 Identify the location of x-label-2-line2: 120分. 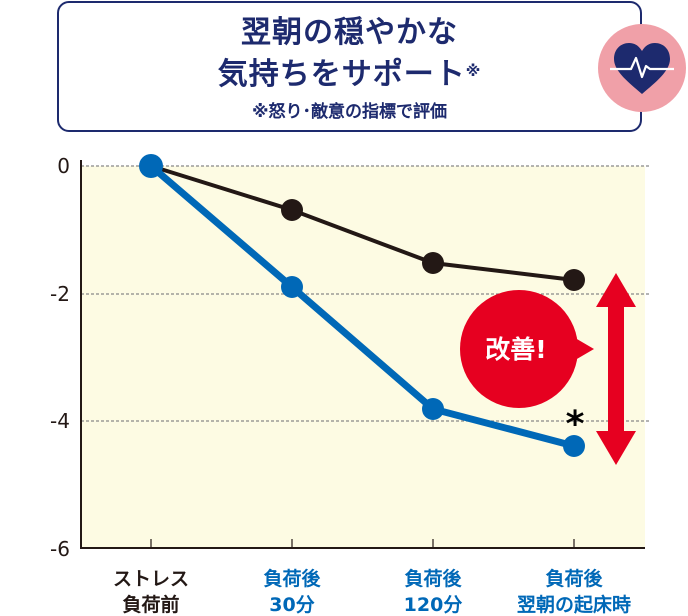
(433, 605).